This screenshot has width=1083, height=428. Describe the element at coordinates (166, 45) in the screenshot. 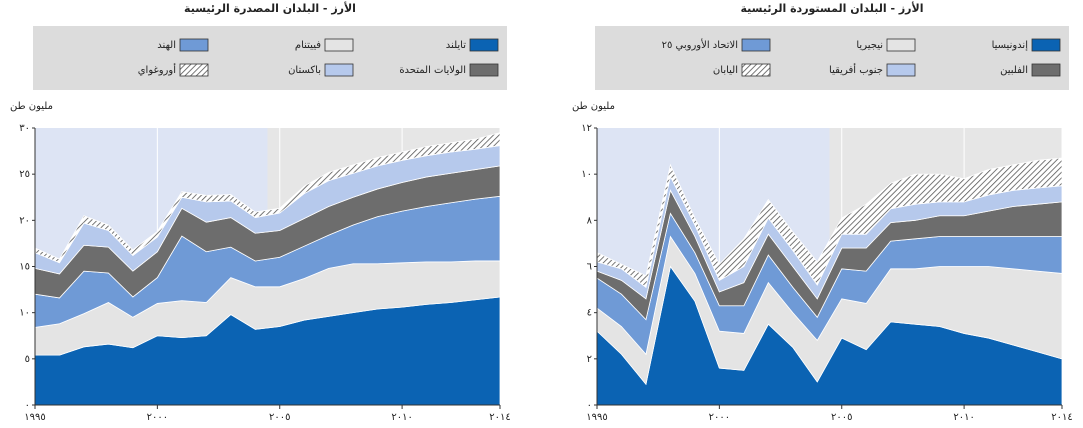

I see `legend-label: الهند` at that location.